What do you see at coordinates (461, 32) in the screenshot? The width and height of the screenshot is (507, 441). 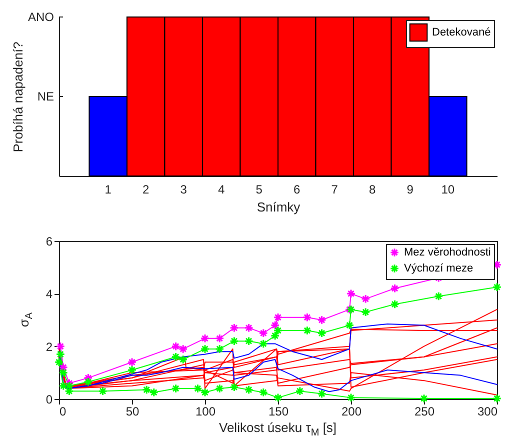 I see `legend-label: Detekované` at bounding box center [461, 32].